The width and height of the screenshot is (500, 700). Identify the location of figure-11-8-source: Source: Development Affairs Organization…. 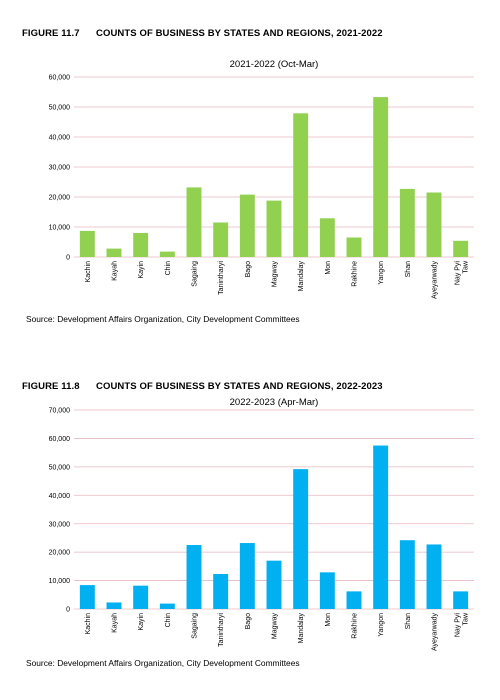
(163, 663).